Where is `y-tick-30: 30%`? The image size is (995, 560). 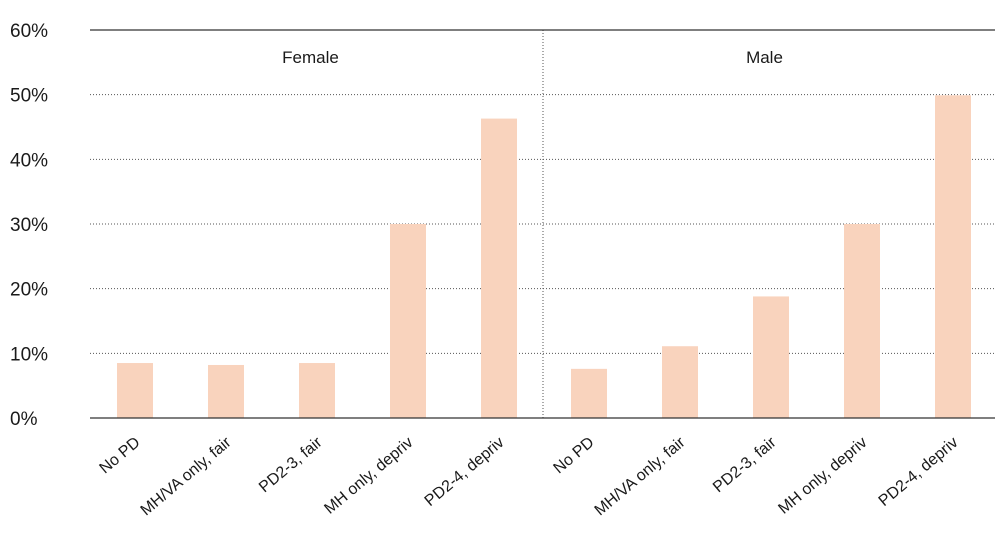 y-tick-30: 30% is located at coordinates (29, 225).